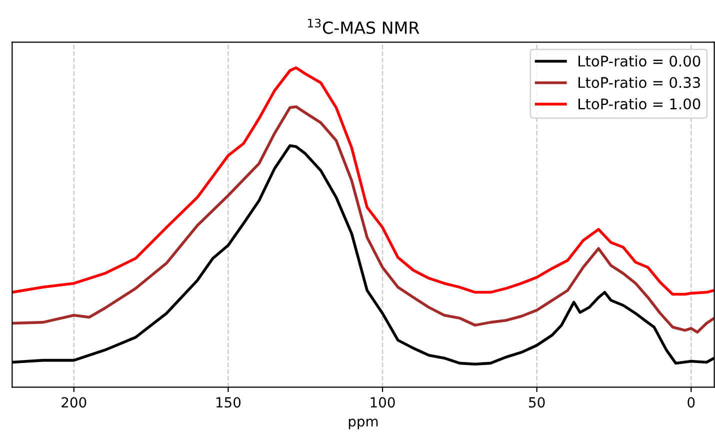 The width and height of the screenshot is (715, 435). What do you see at coordinates (382, 402) in the screenshot?
I see `x-tick-label: 100` at bounding box center [382, 402].